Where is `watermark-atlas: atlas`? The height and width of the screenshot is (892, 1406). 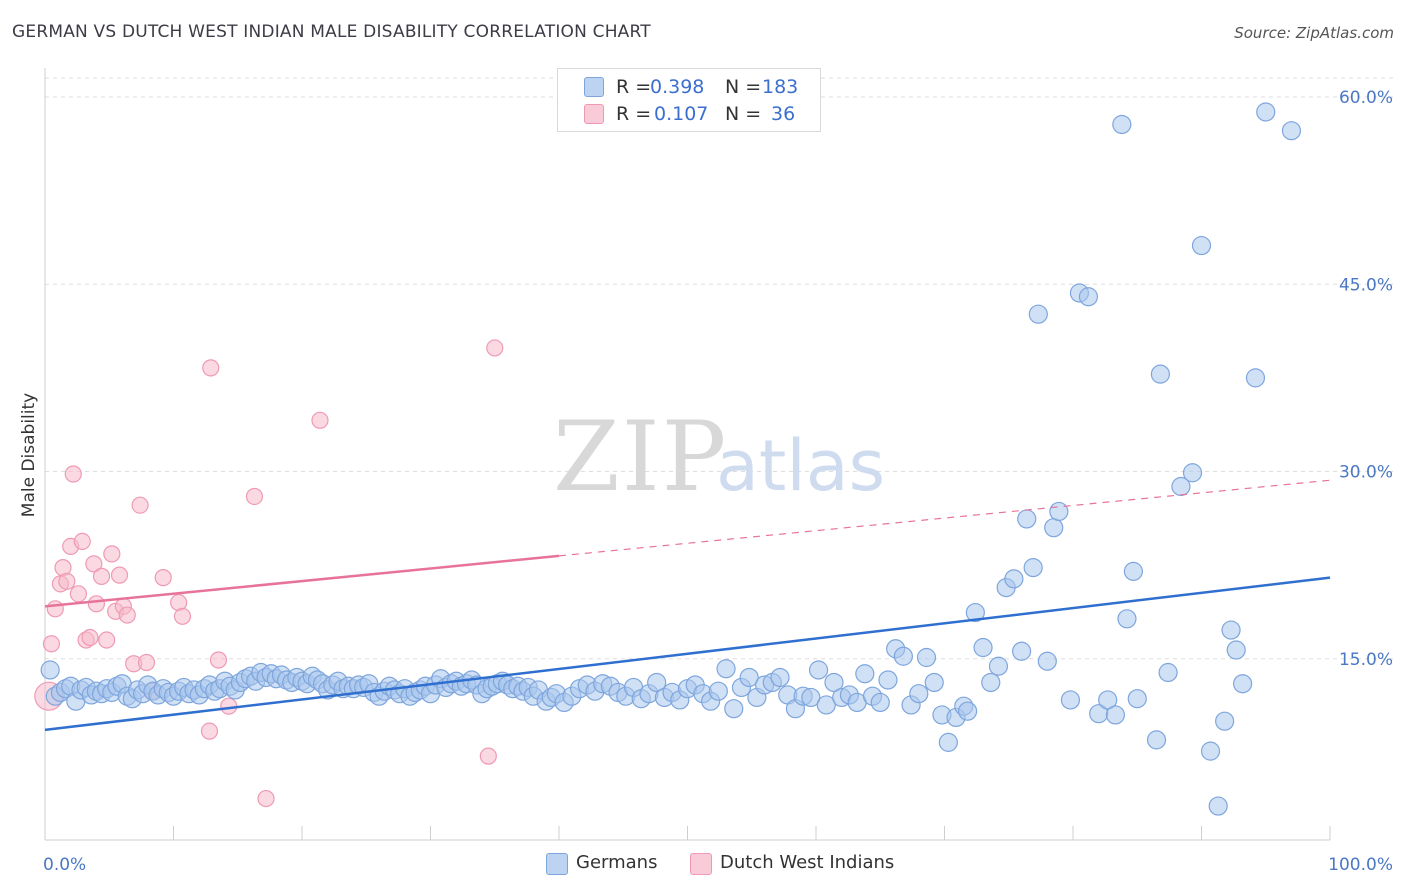 watermark-atlas: atlas is located at coordinates (800, 466).